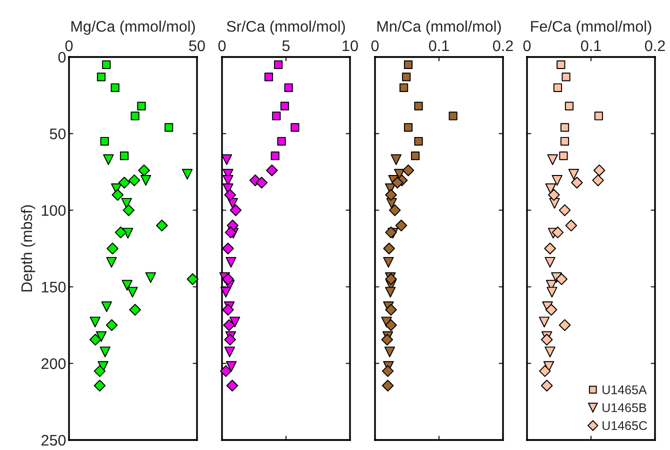 The width and height of the screenshot is (670, 450). What do you see at coordinates (625, 425) in the screenshot?
I see `legend-label: U1465C` at bounding box center [625, 425].